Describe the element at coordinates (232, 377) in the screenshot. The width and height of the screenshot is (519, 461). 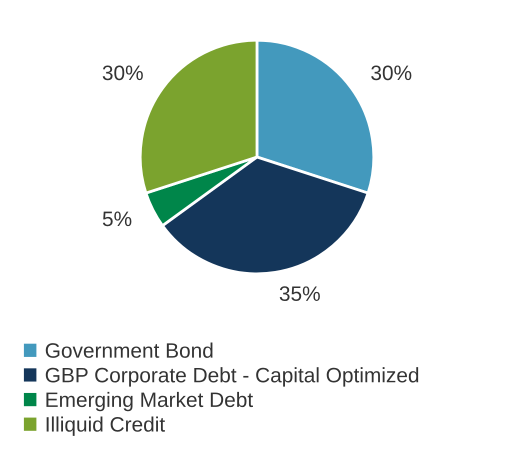
I see `legend-label: GBP Corporate Debt - Capital Optimized` at that location.